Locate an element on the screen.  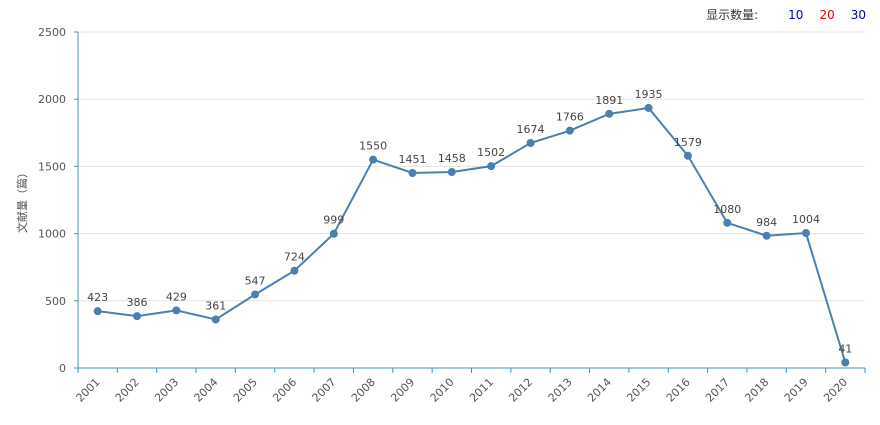
data-label: 1550 is located at coordinates (373, 146).